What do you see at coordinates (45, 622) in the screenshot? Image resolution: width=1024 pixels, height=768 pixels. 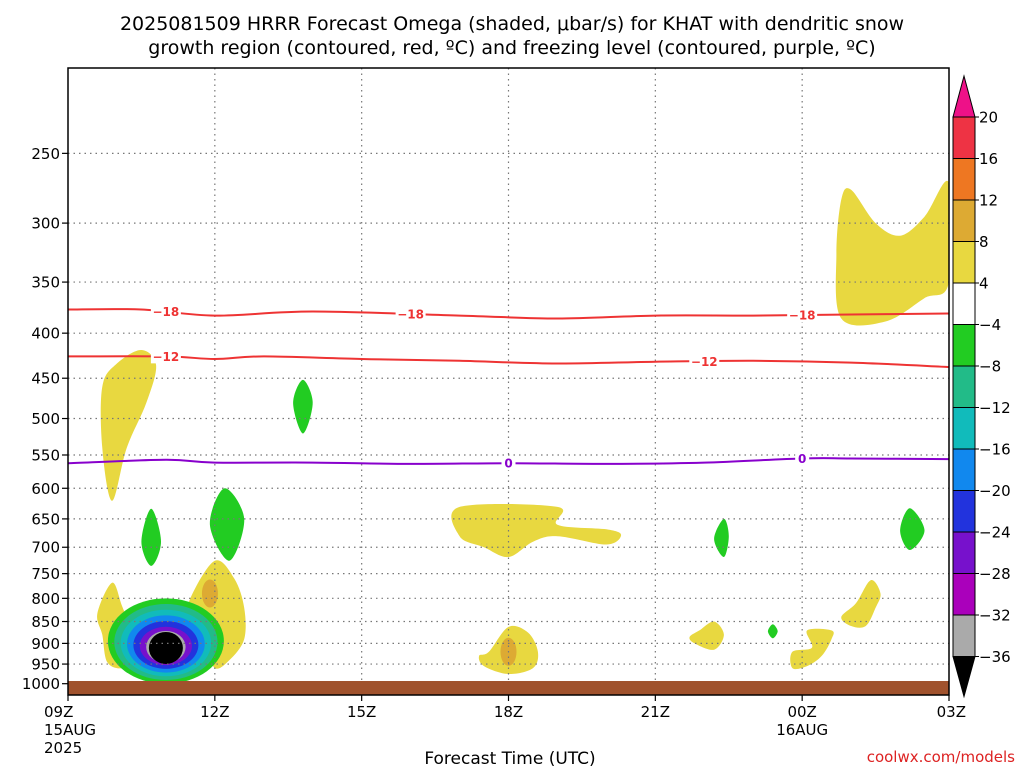 I see `y-tick-label: 850` at bounding box center [45, 622].